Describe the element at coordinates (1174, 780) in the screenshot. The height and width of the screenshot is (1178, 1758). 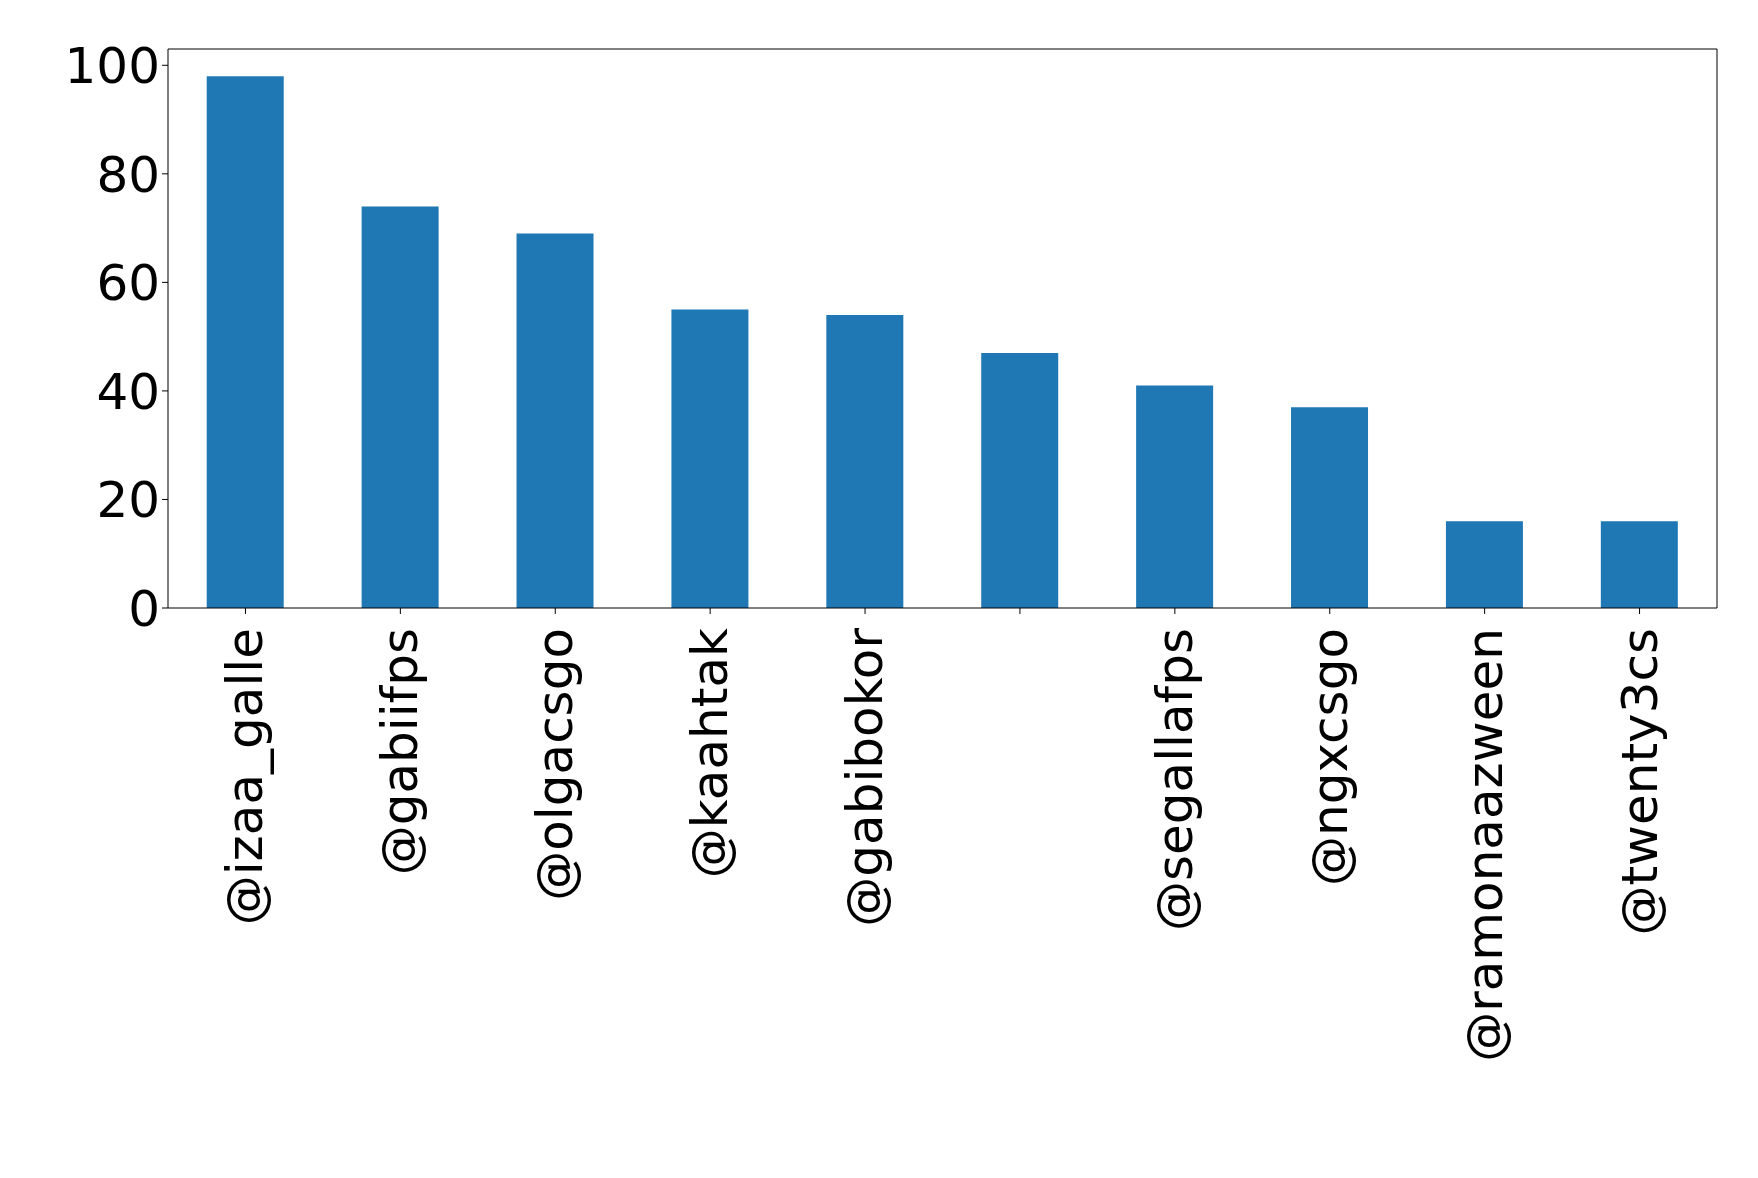
I see `x-tick-label: @segallafps` at that location.